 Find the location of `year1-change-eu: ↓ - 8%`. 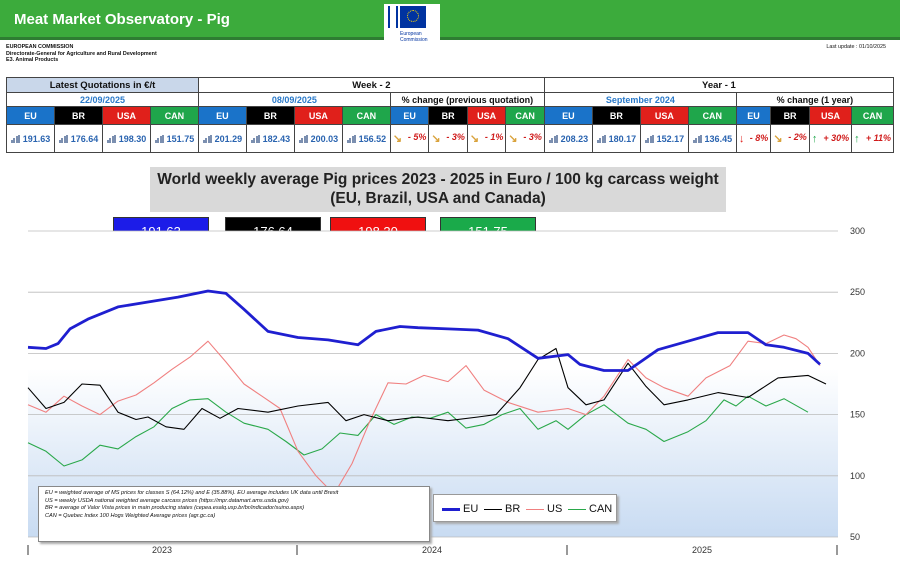

year1-change-eu: ↓ - 8% is located at coordinates (753, 138).